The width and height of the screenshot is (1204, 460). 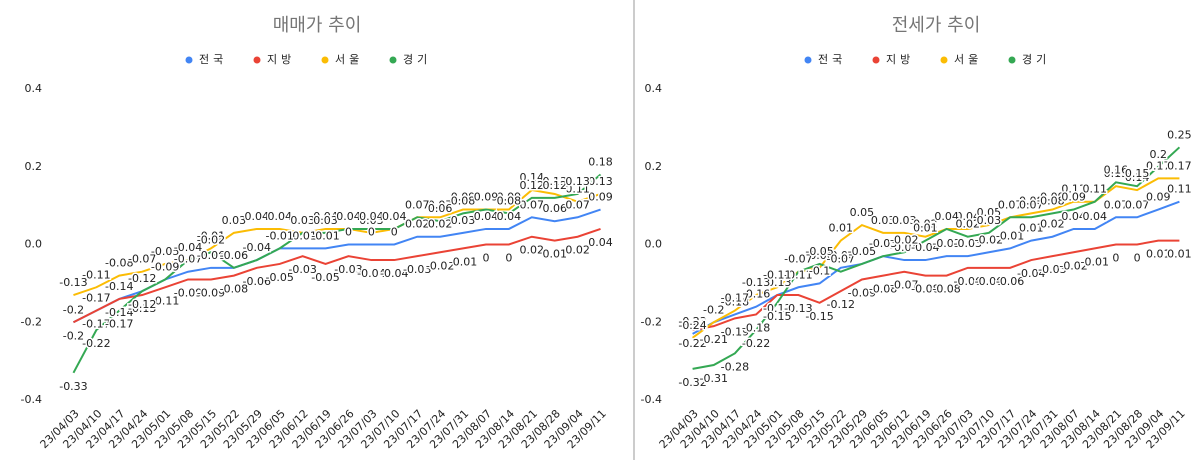 I want to click on data-label: 0.18, so click(x=600, y=162).